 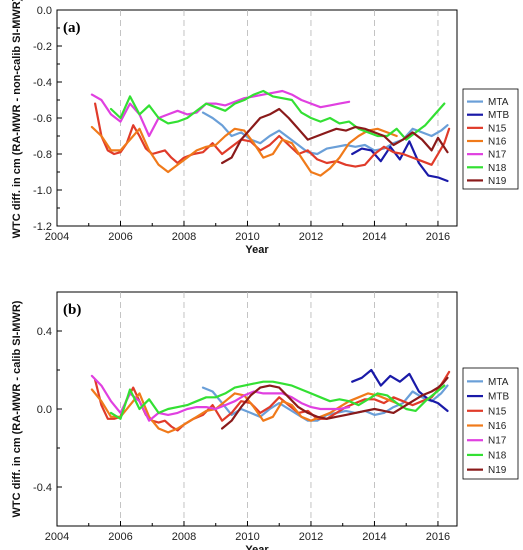 What do you see at coordinates (72, 28) in the screenshot?
I see `panel-label: (a)` at bounding box center [72, 28].